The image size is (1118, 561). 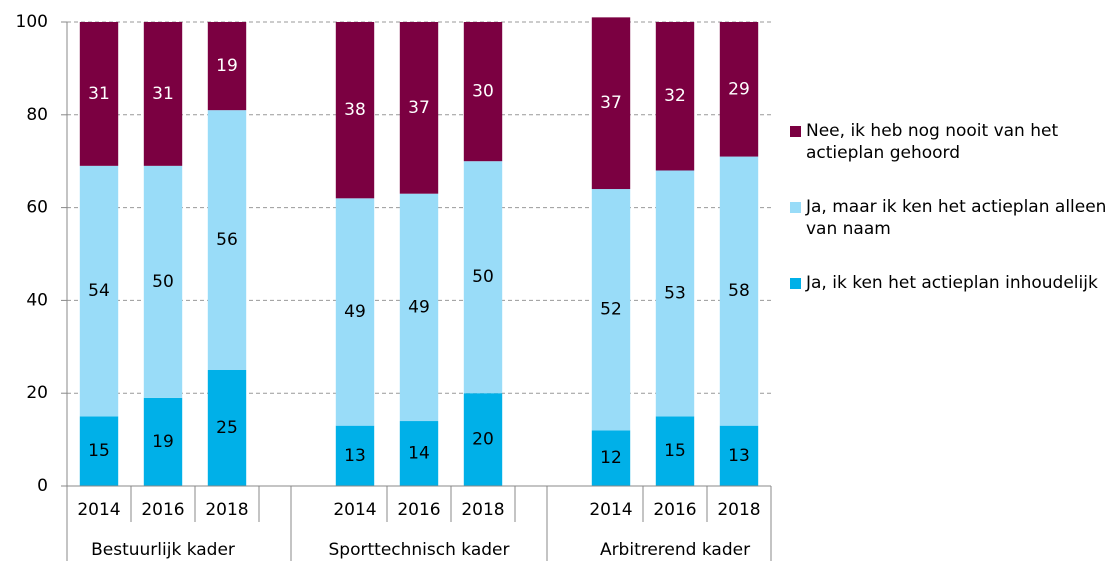 What do you see at coordinates (419, 550) in the screenshot?
I see `group-label: Sporttechnisch kader` at bounding box center [419, 550].